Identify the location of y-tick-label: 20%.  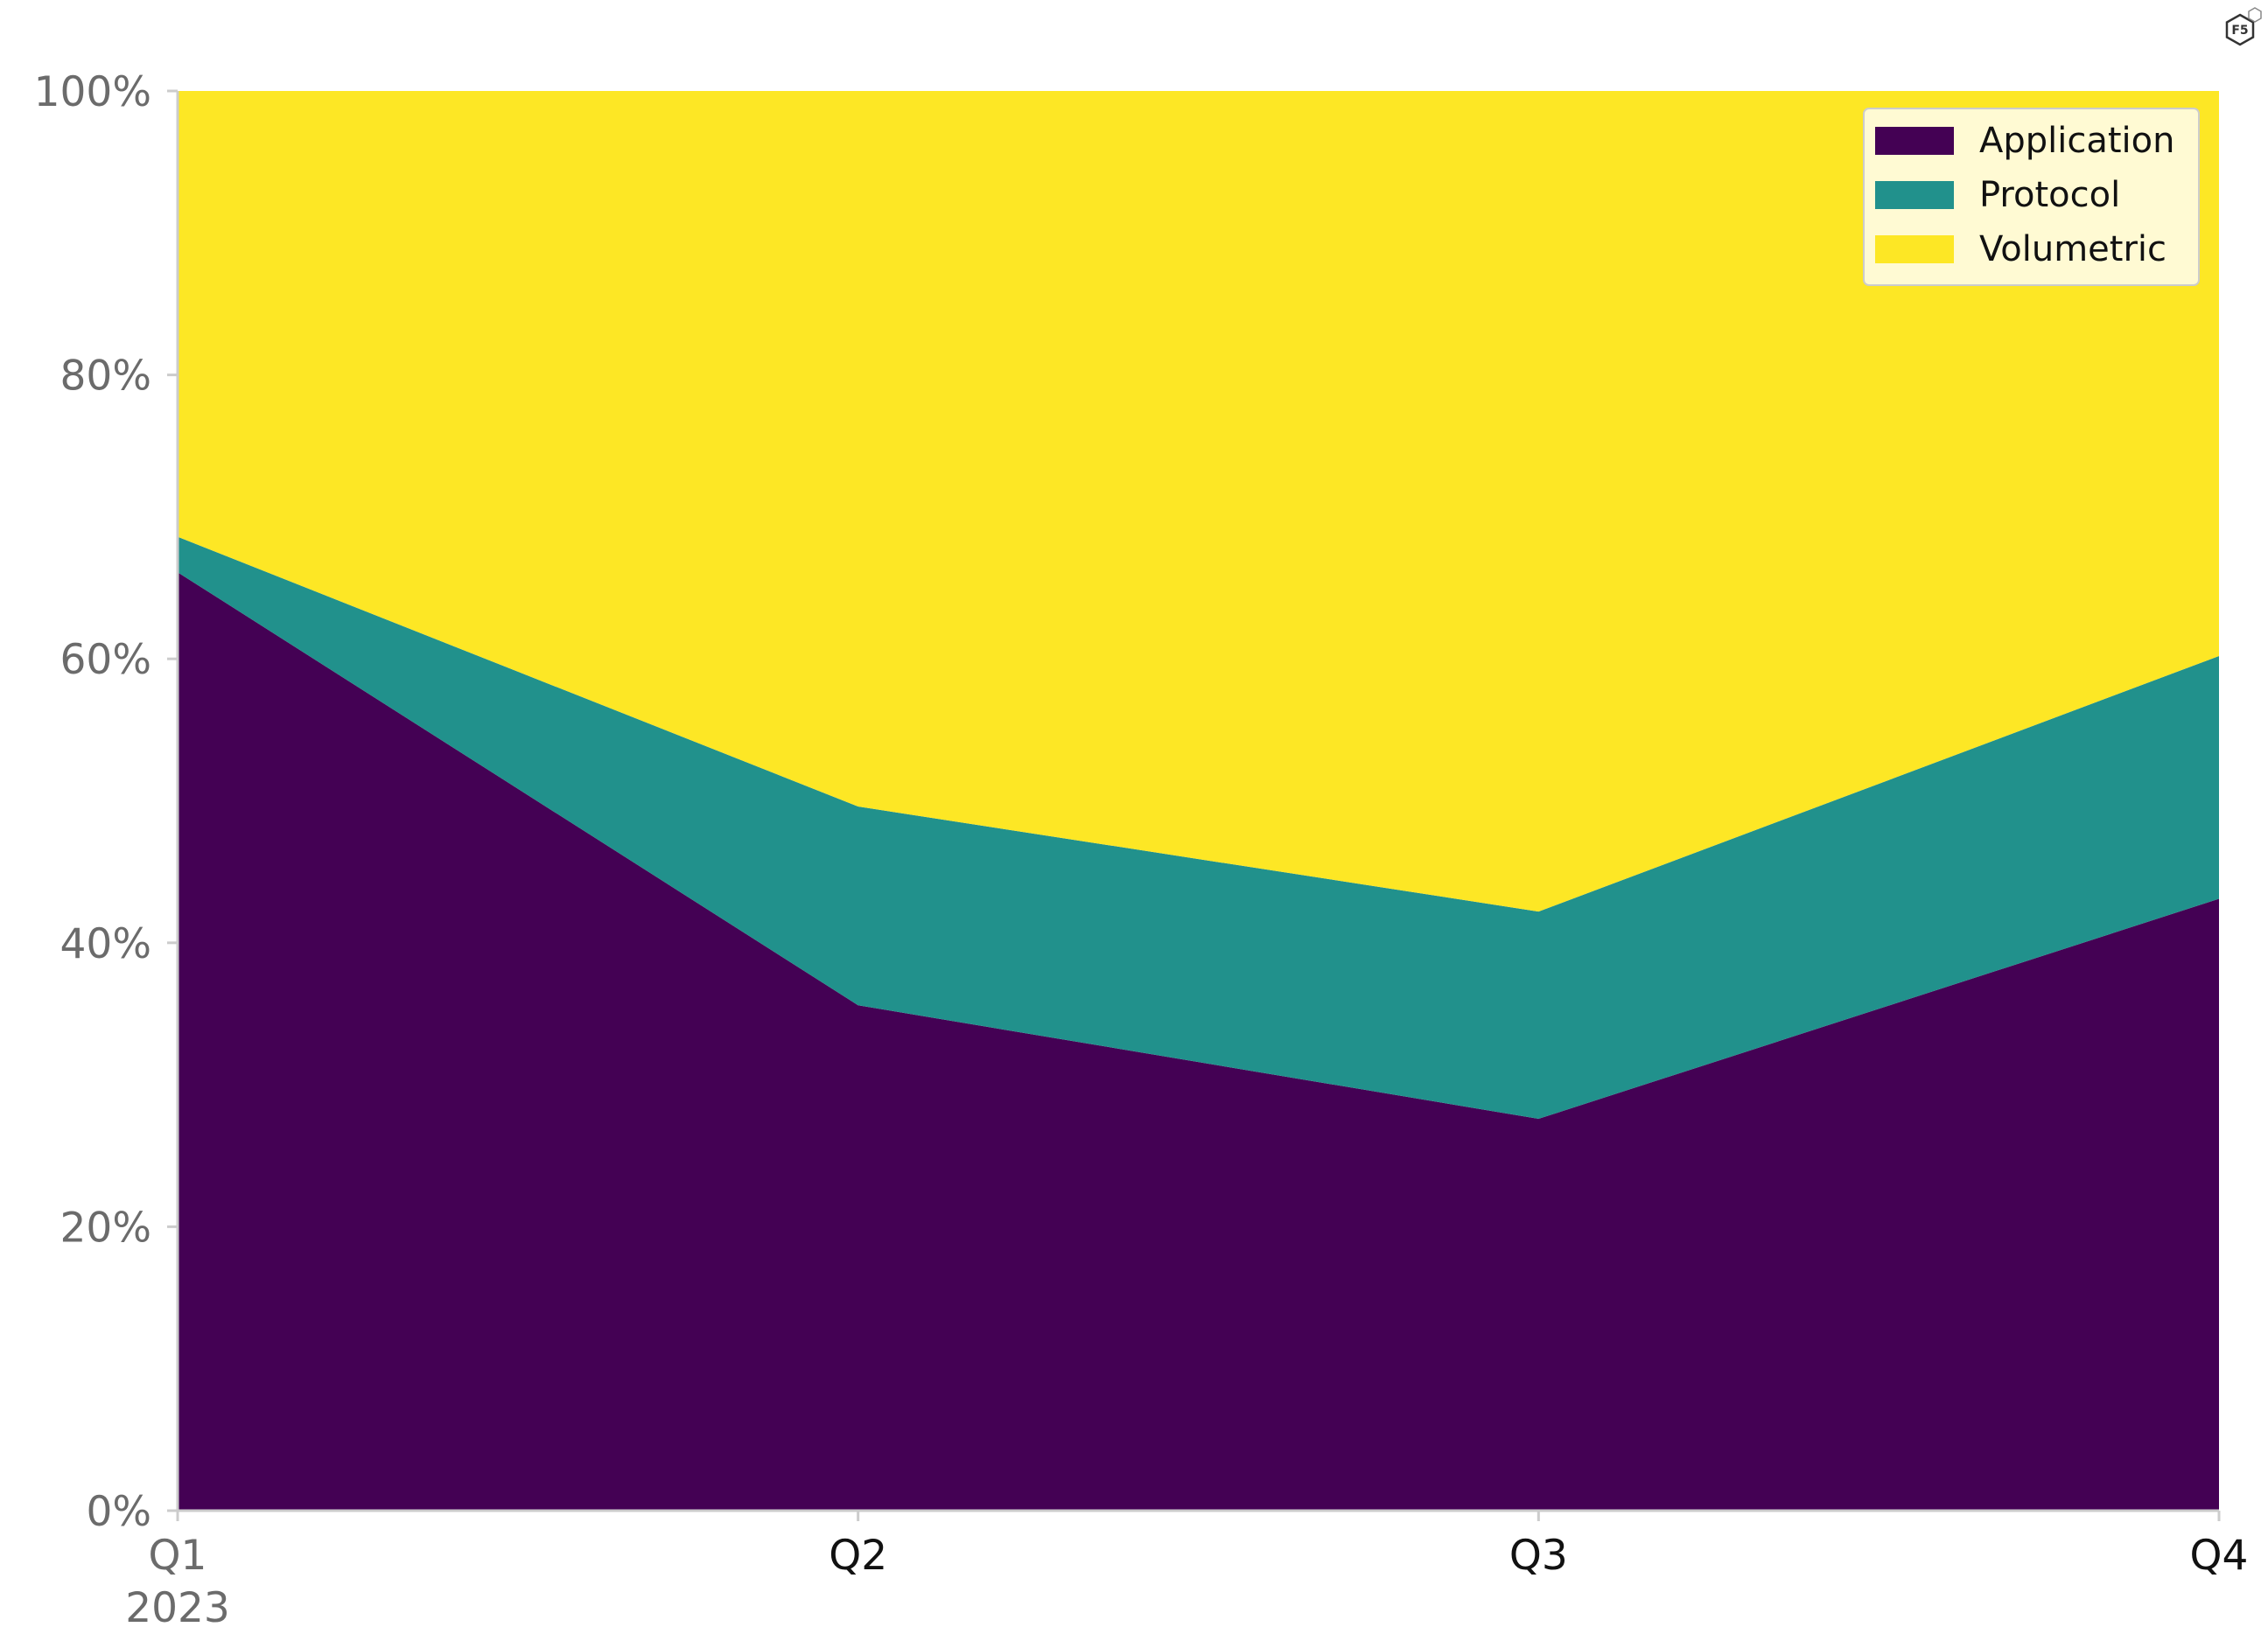
(105, 1228).